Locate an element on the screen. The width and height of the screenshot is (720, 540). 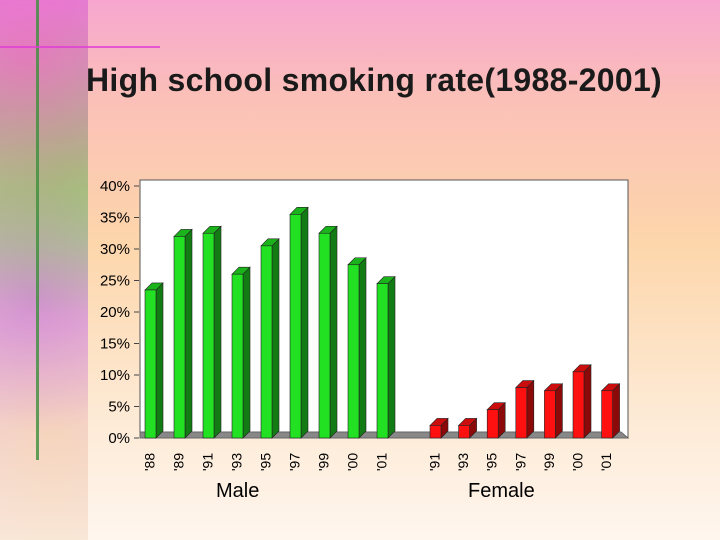
y-tick-label: 15% is located at coordinates (115, 344).